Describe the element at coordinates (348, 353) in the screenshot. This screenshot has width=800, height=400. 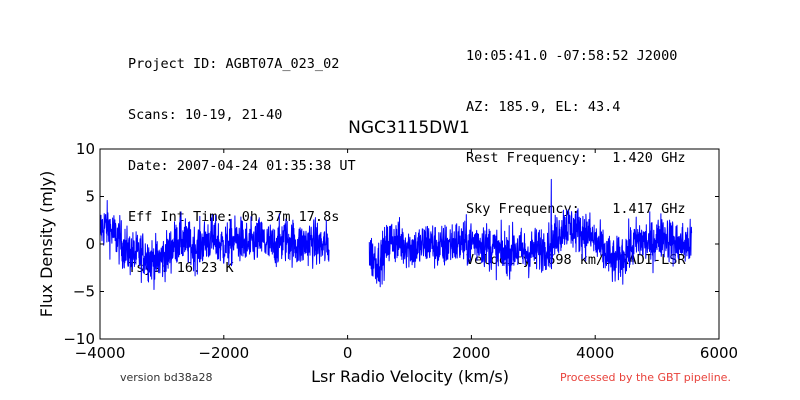
I see `x-tick-label: 0` at that location.